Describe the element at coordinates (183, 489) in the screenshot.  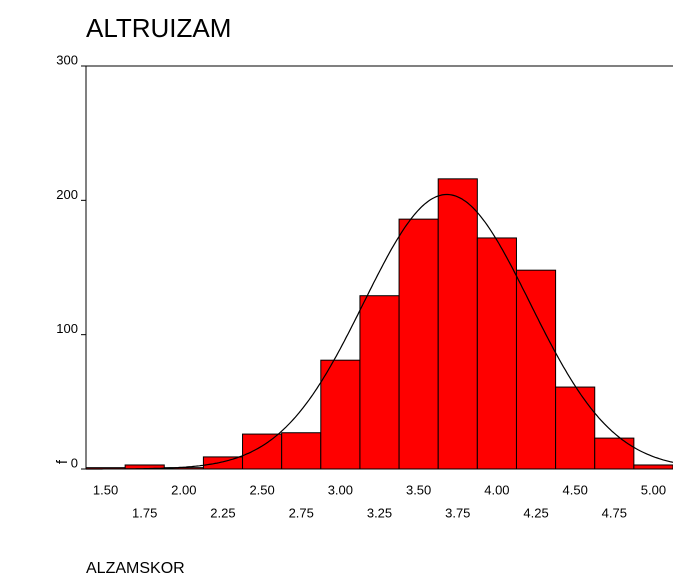
I see `x-tick-label: 2.00` at that location.